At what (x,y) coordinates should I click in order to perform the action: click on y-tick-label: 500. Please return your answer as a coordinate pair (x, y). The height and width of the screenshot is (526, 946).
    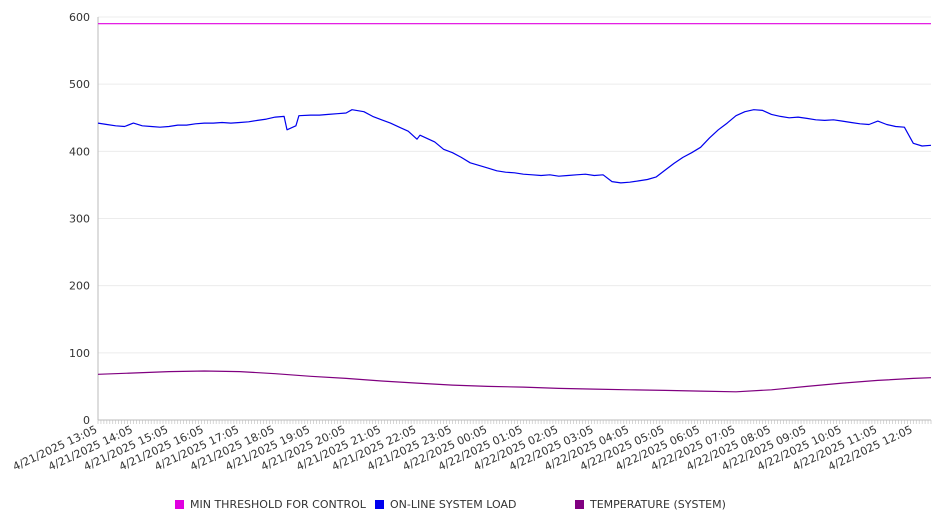
    Looking at the image, I should click on (79, 84).